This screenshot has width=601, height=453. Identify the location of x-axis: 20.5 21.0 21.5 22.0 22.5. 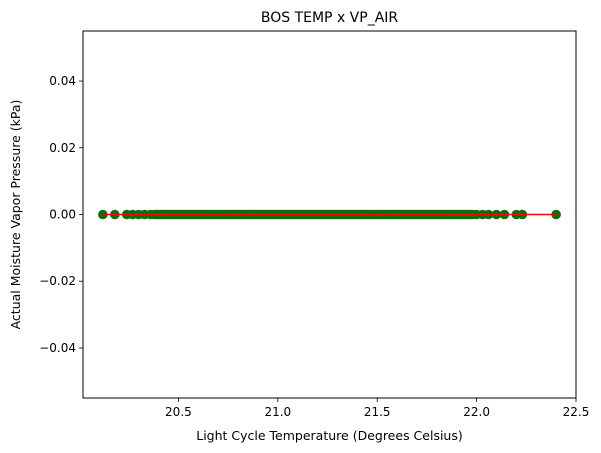
(377, 408).